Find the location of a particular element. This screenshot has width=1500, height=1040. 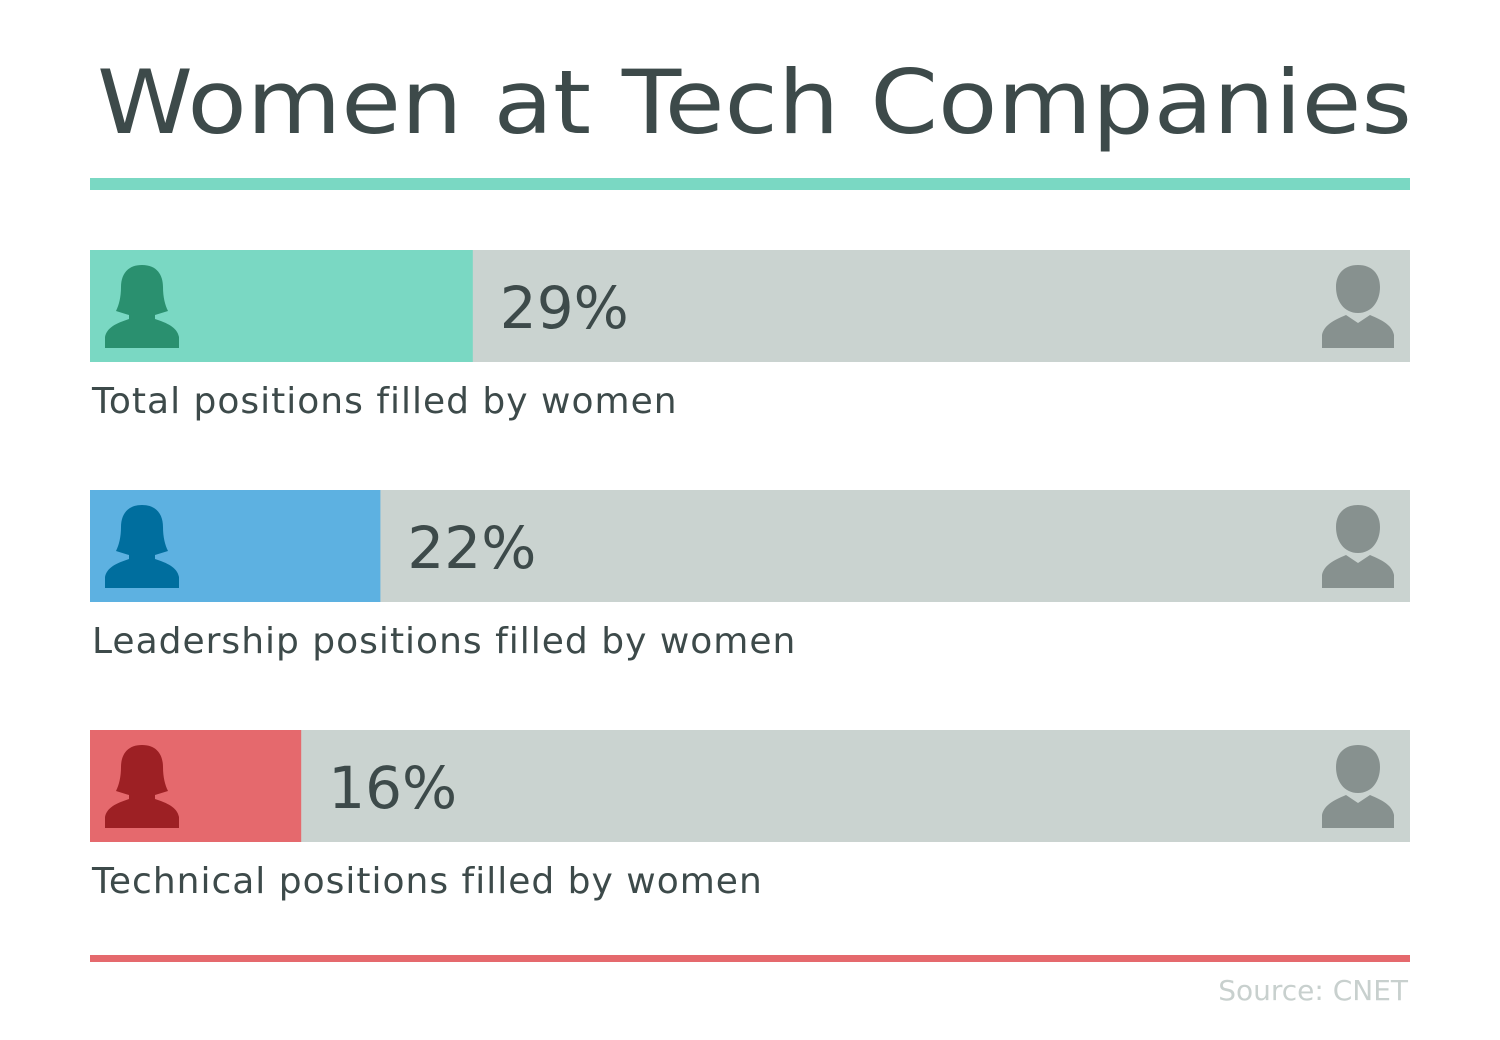

chart-title: Women at Tech Companies is located at coordinates (754, 102).